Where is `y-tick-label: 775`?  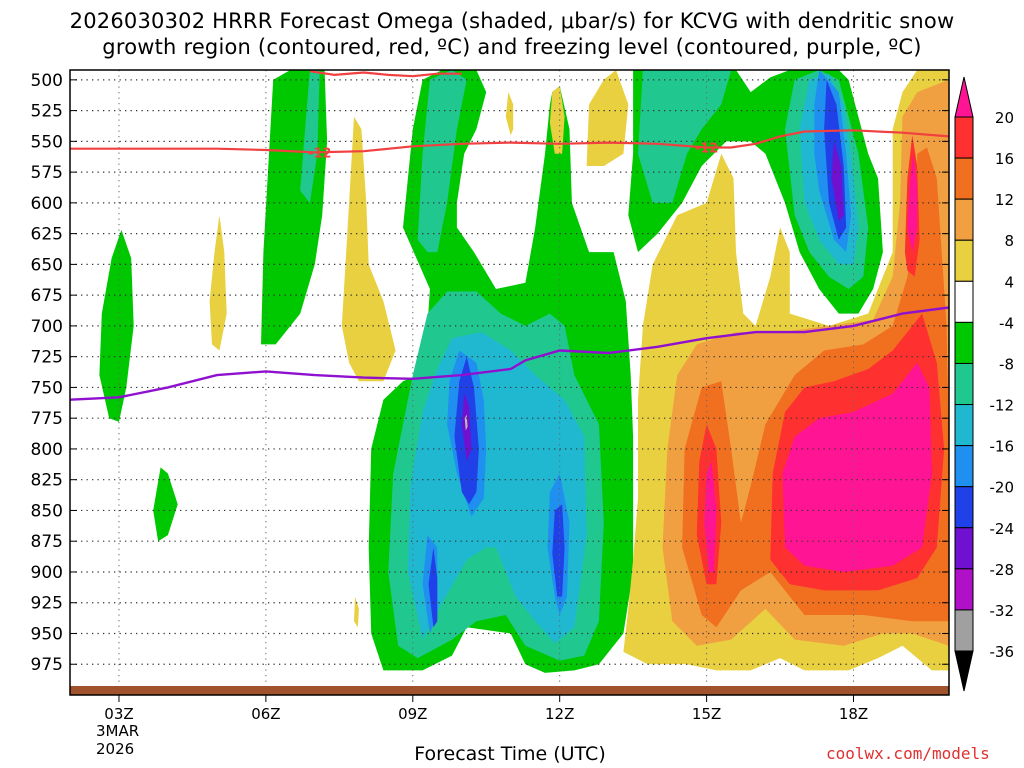
y-tick-label: 775 is located at coordinates (47, 419).